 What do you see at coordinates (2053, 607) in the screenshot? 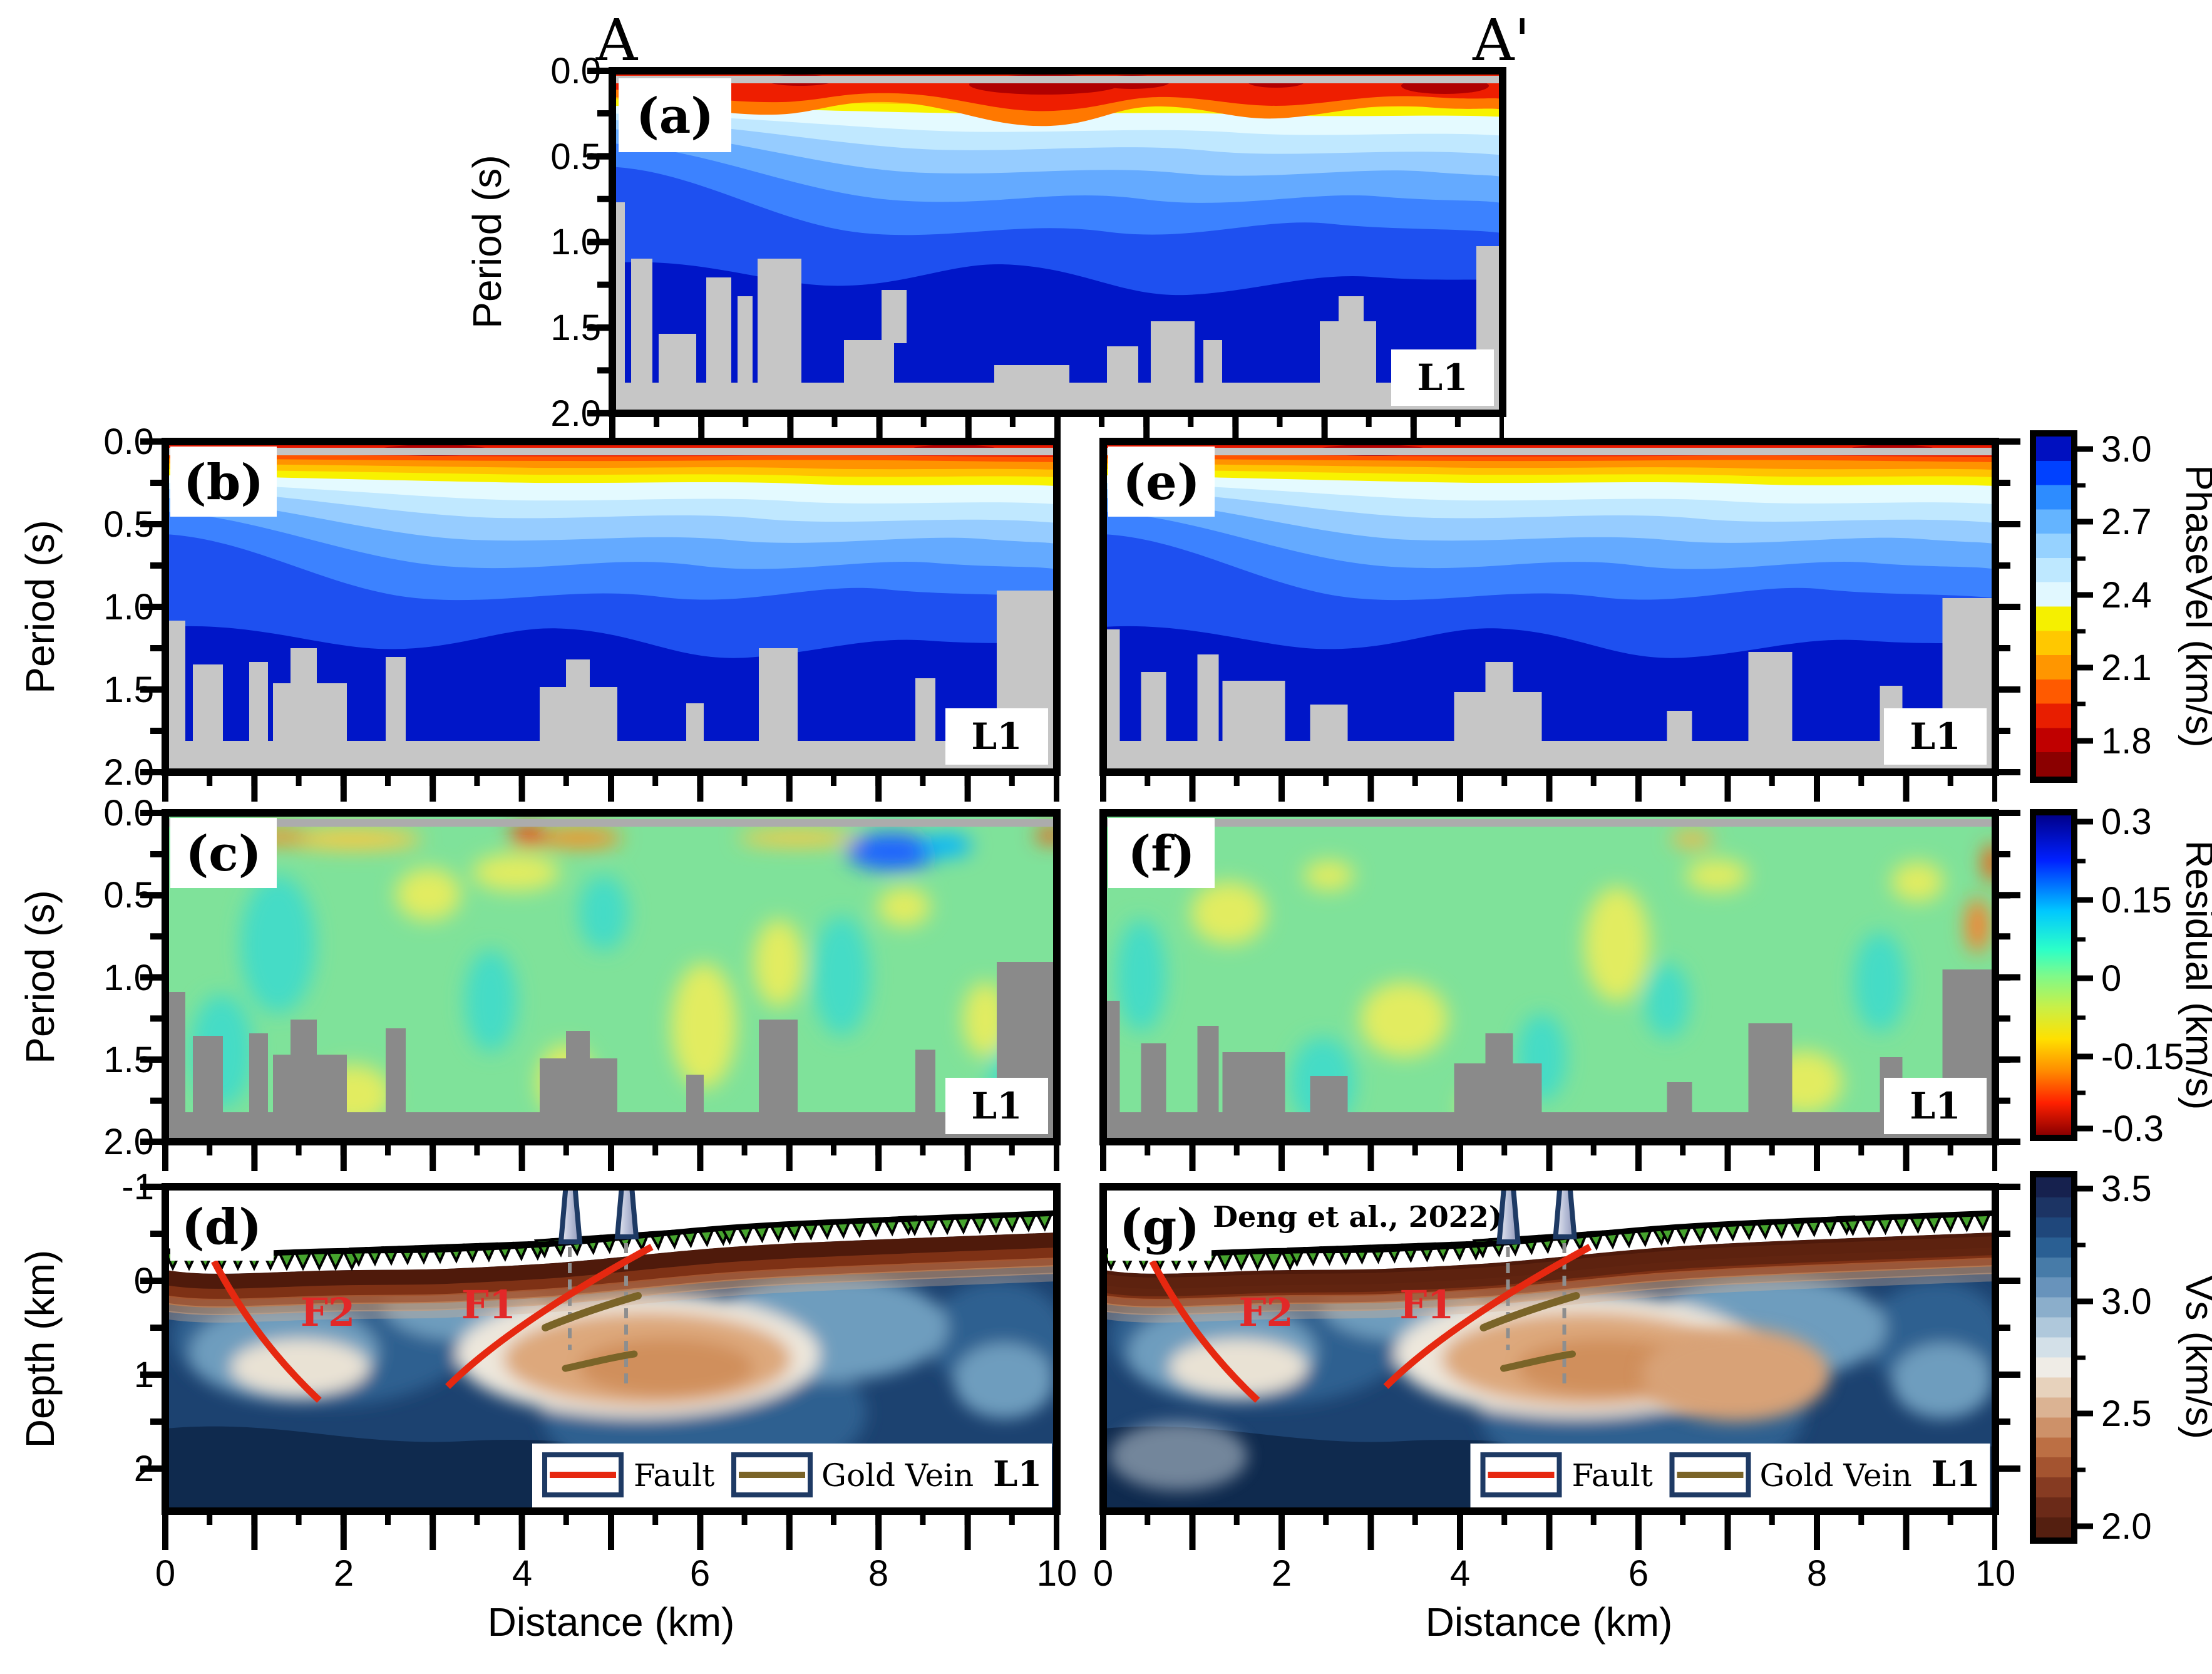
I see `colorbar-phasevel-bar` at bounding box center [2053, 607].